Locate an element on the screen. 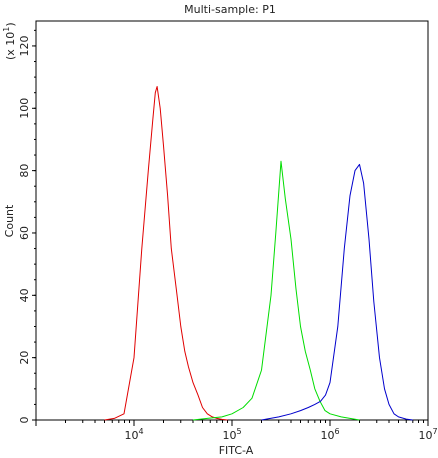  y-axis-label: Count is located at coordinates (9, 220).